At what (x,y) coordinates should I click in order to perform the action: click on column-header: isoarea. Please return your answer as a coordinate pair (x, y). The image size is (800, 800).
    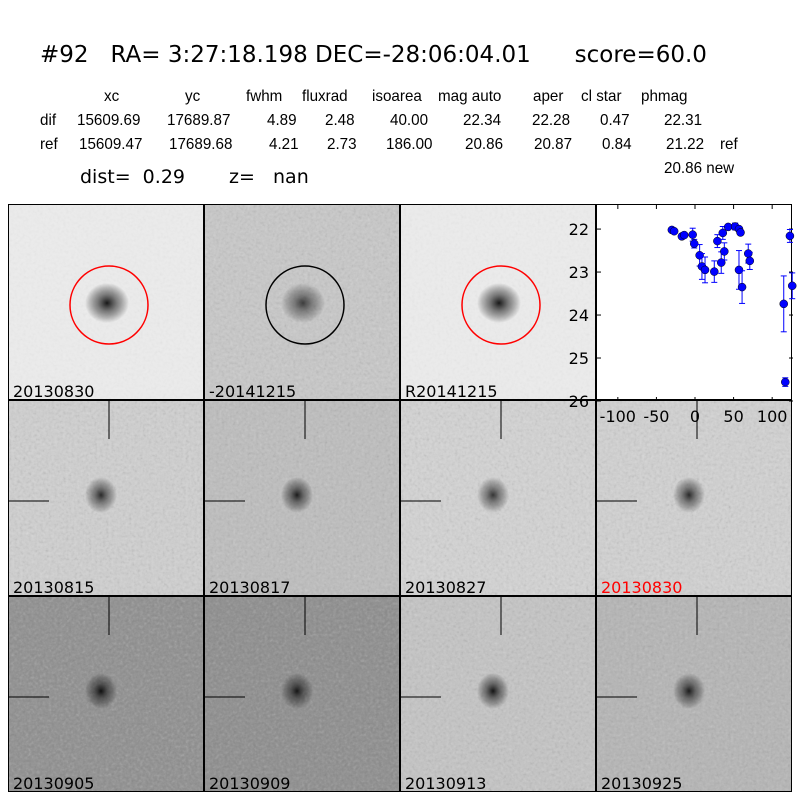
    Looking at the image, I should click on (397, 96).